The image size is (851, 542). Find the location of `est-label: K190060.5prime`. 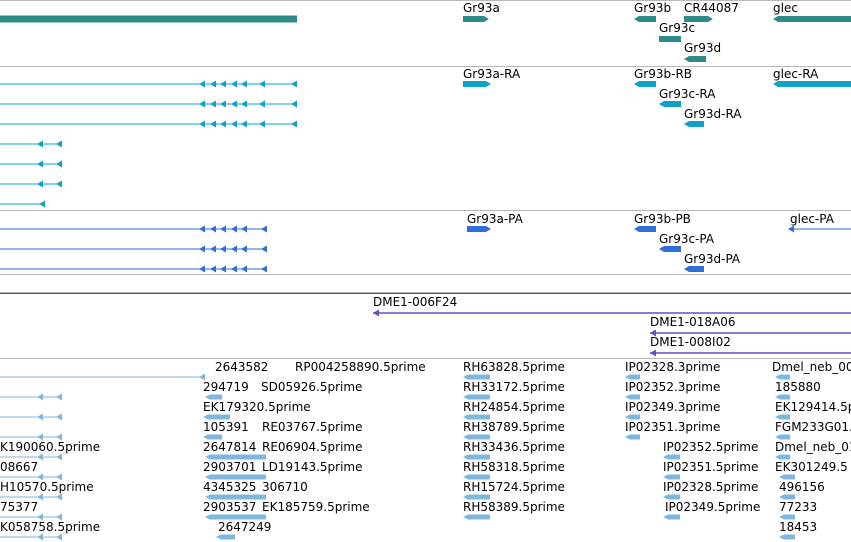

est-label: K190060.5prime is located at coordinates (50, 447).